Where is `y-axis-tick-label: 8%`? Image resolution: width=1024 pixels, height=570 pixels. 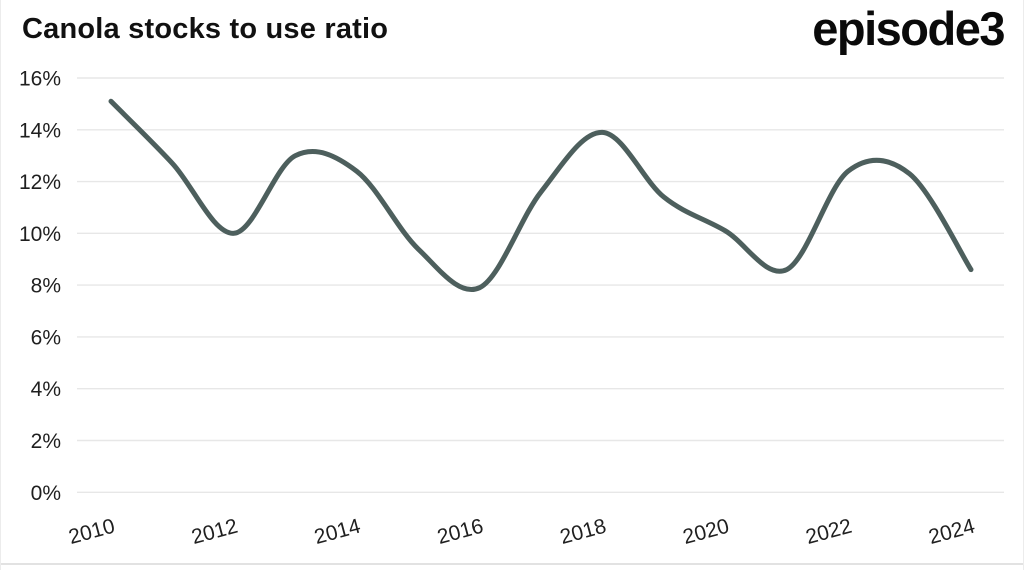 y-axis-tick-label: 8% is located at coordinates (46, 286).